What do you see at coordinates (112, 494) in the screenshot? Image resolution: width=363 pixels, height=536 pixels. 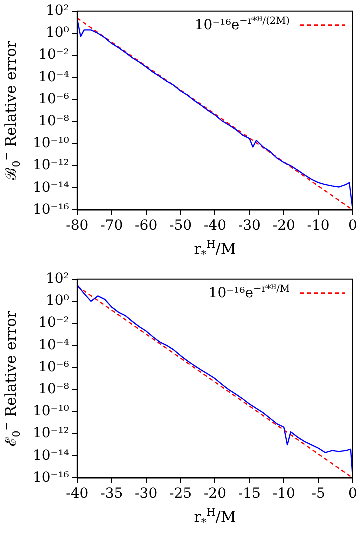 I see `x-tick-label: -35` at bounding box center [112, 494].